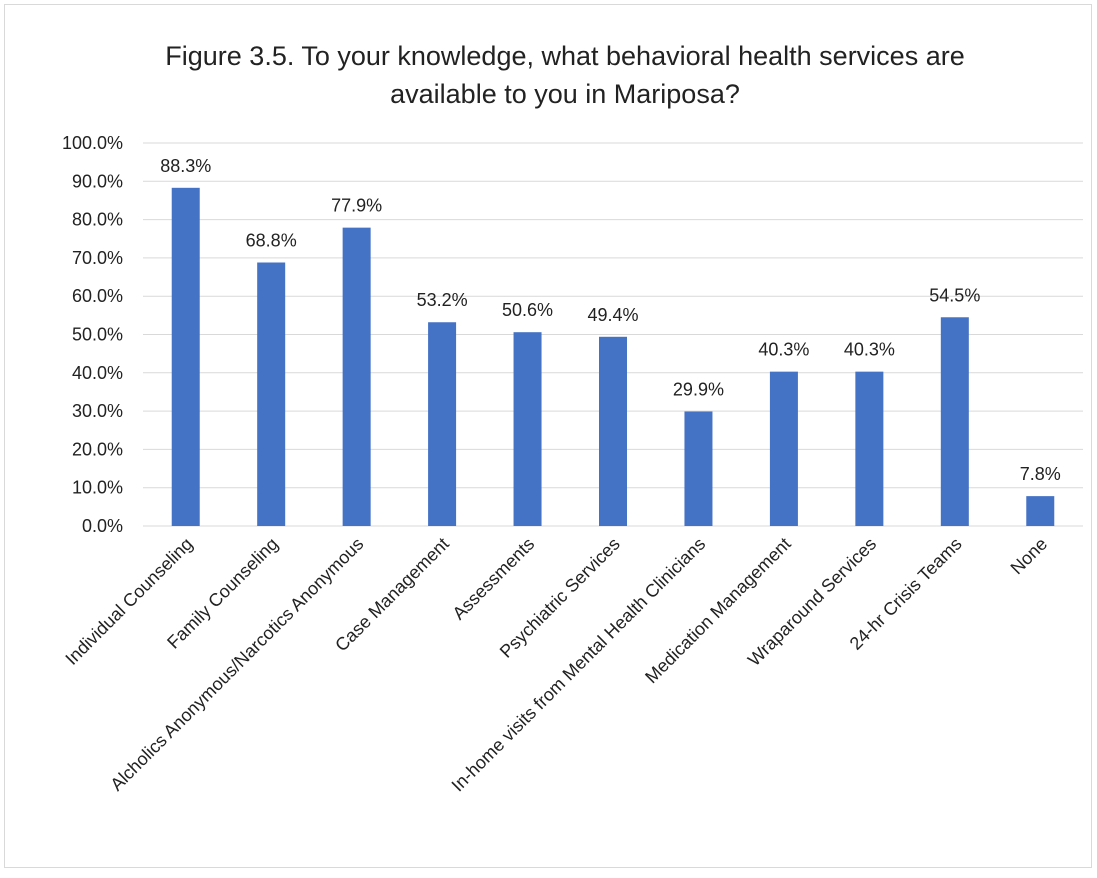  What do you see at coordinates (92, 143) in the screenshot?
I see `y-tick-label: 100.0%` at bounding box center [92, 143].